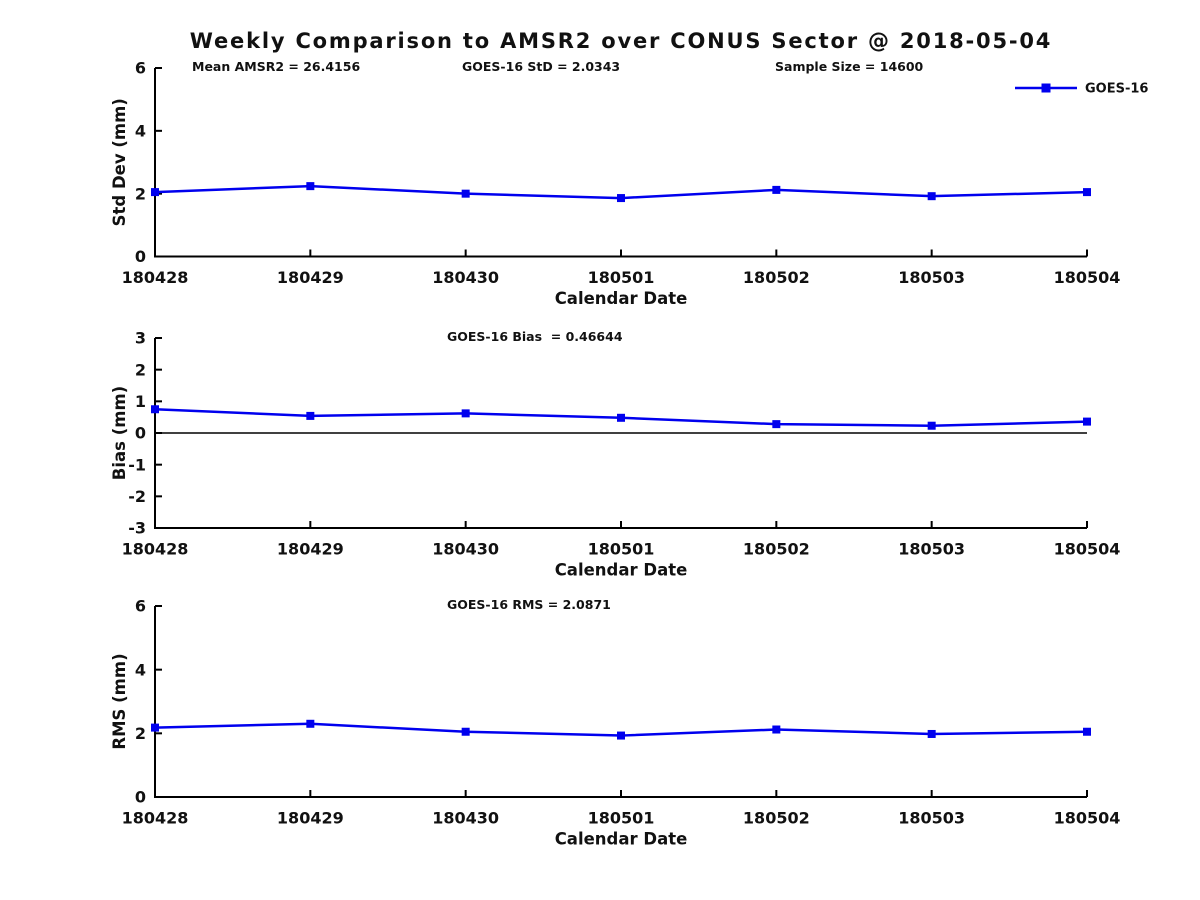 The height and width of the screenshot is (900, 1200). Describe the element at coordinates (137, 528) in the screenshot. I see `y-tick-label: -3` at that location.